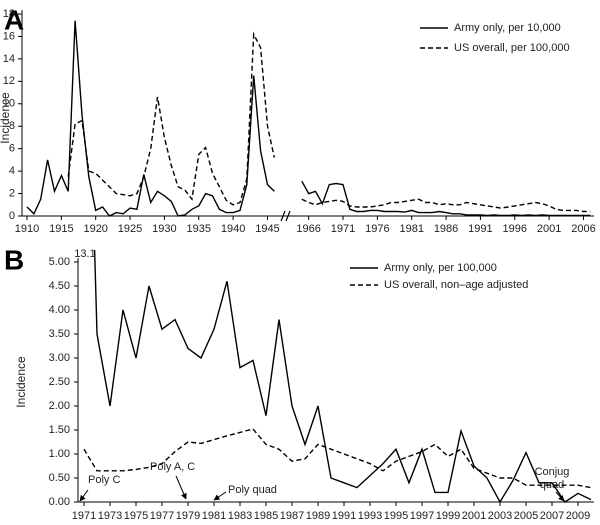 The image size is (600, 525). Describe the element at coordinates (446, 229) in the screenshot. I see `x-tick-label: 1986` at that location.